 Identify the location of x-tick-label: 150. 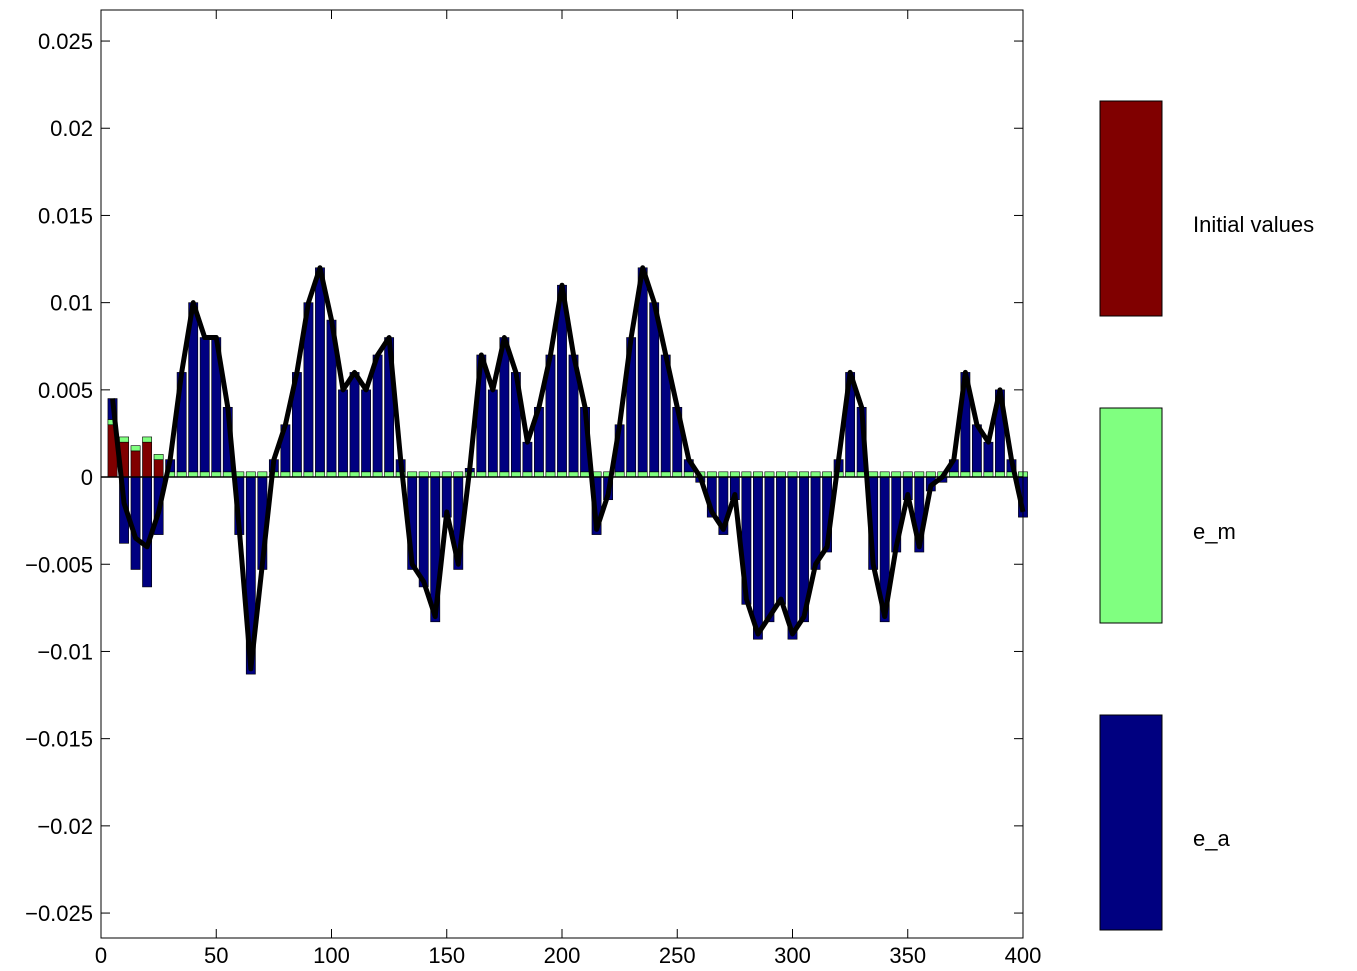
(446, 954).